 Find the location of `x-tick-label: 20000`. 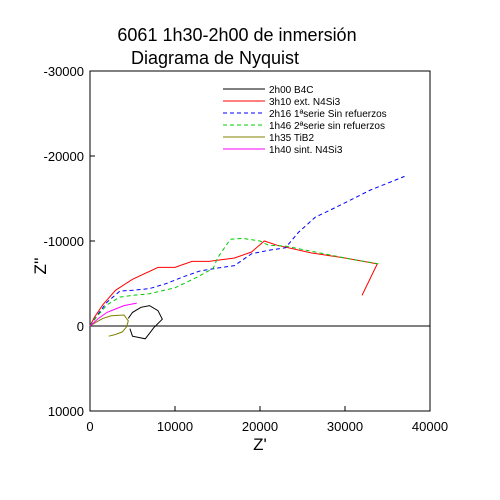

x-tick-label: 20000 is located at coordinates (260, 426).